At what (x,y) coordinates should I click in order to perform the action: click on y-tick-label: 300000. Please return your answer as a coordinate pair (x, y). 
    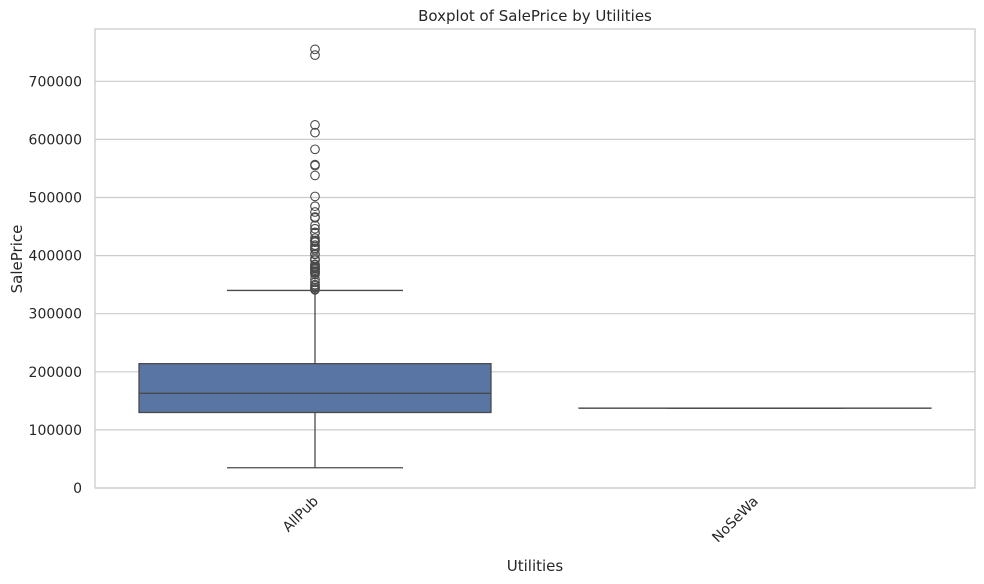
    Looking at the image, I should click on (55, 315).